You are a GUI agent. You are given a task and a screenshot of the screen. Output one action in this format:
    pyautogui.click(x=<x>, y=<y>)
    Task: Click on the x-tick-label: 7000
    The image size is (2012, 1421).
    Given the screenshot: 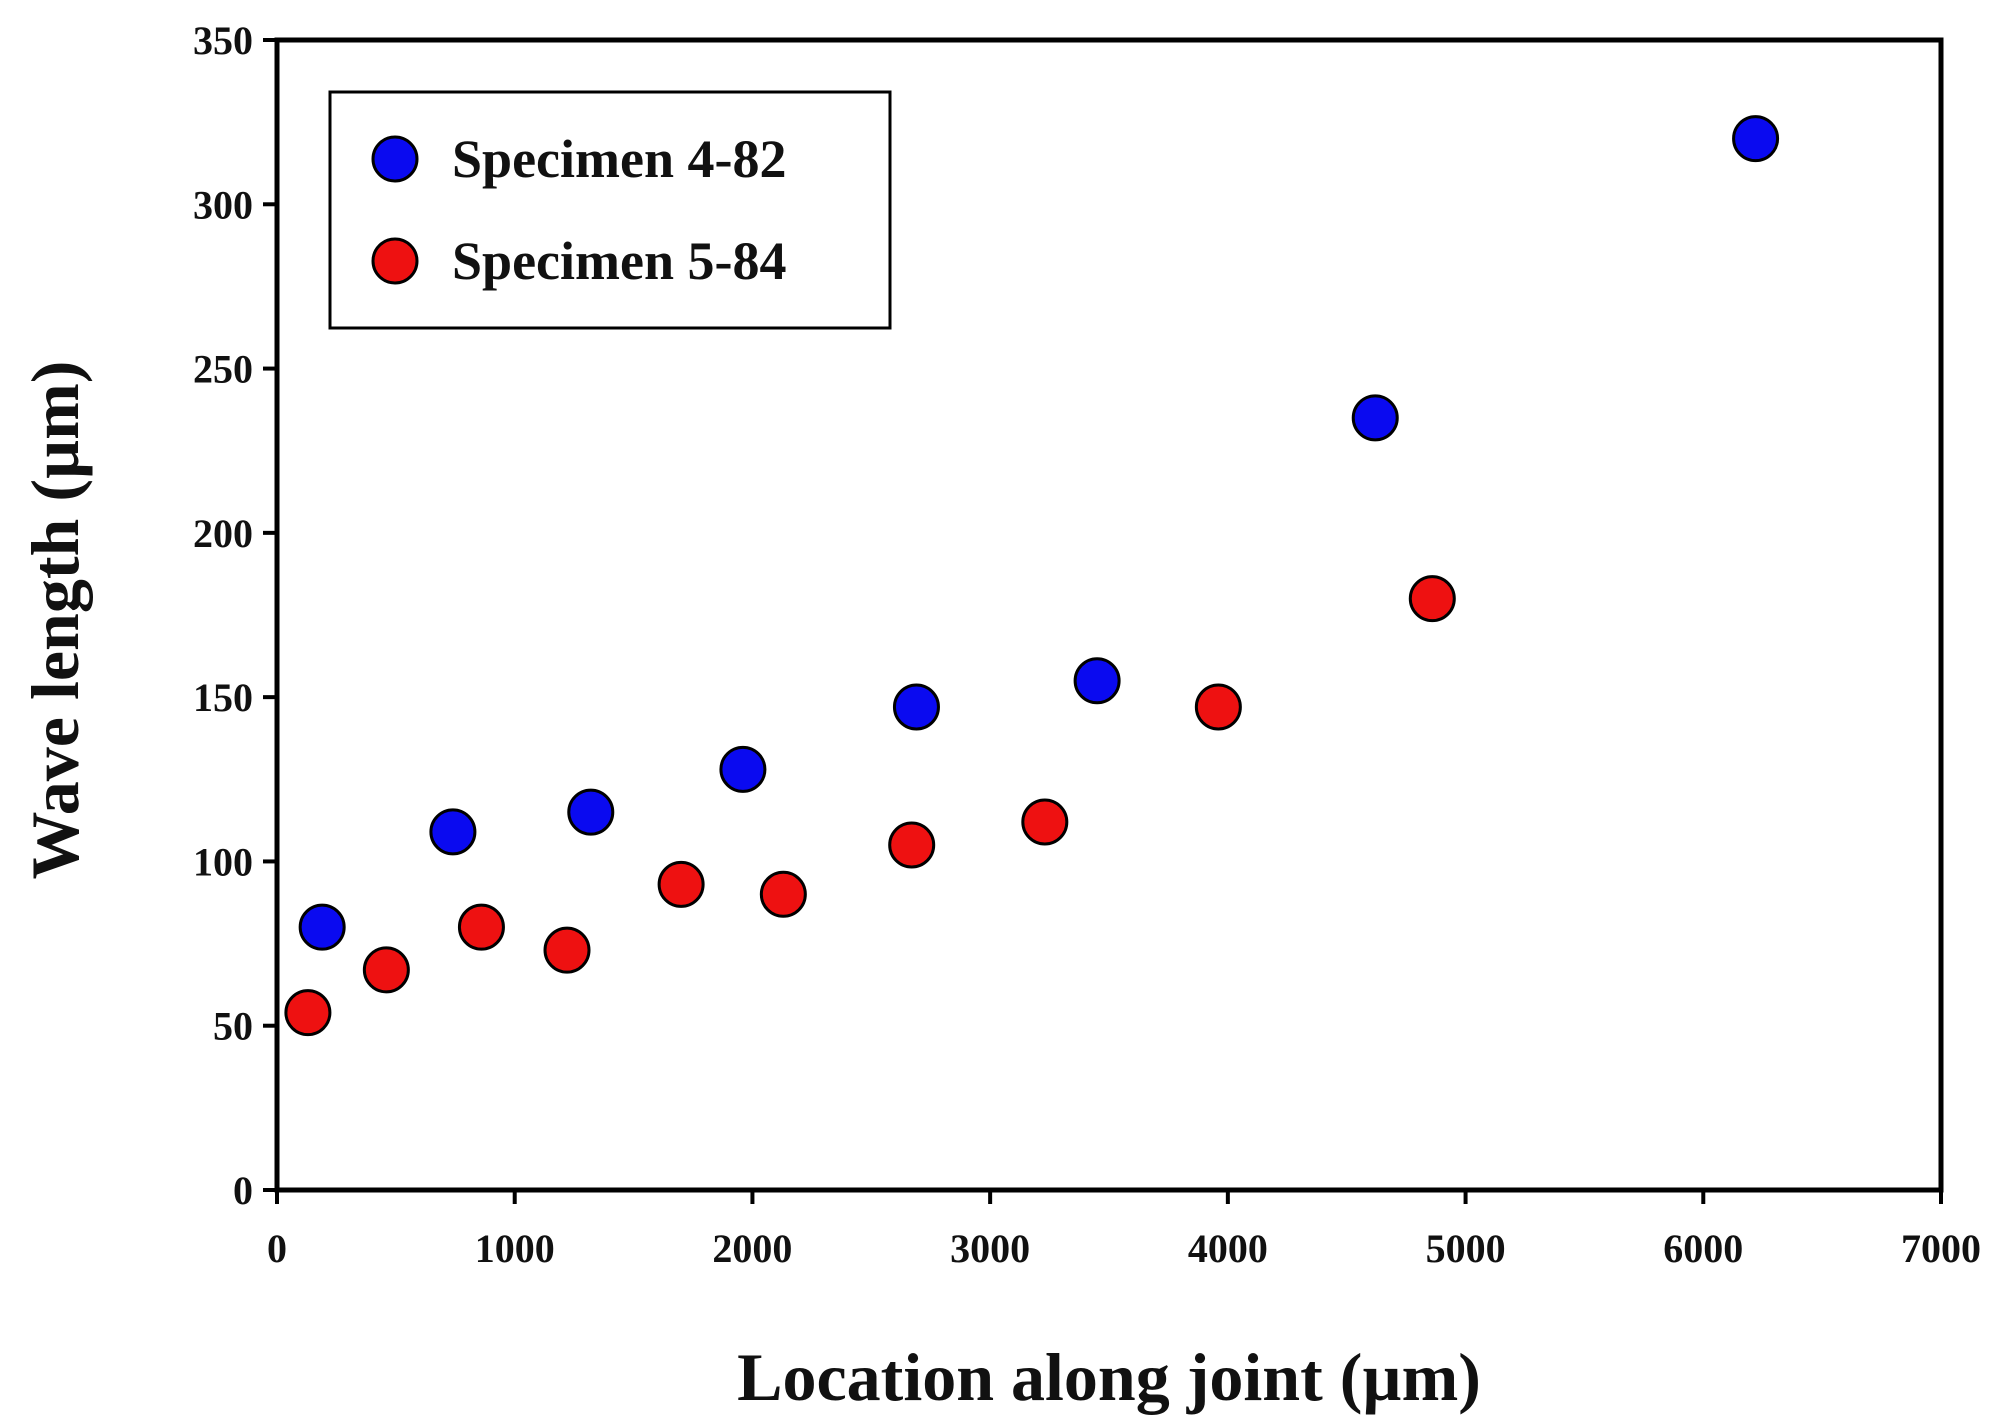 What is the action you would take?
    pyautogui.click(x=1941, y=1248)
    